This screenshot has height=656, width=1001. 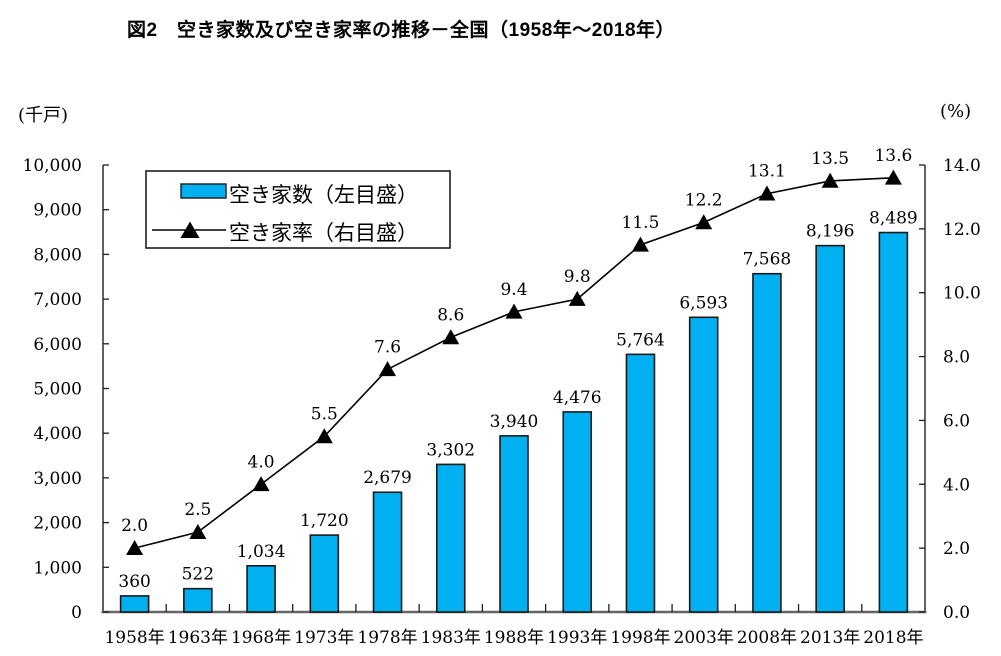 I want to click on category-label-1958年: 1958年, so click(x=134, y=638).